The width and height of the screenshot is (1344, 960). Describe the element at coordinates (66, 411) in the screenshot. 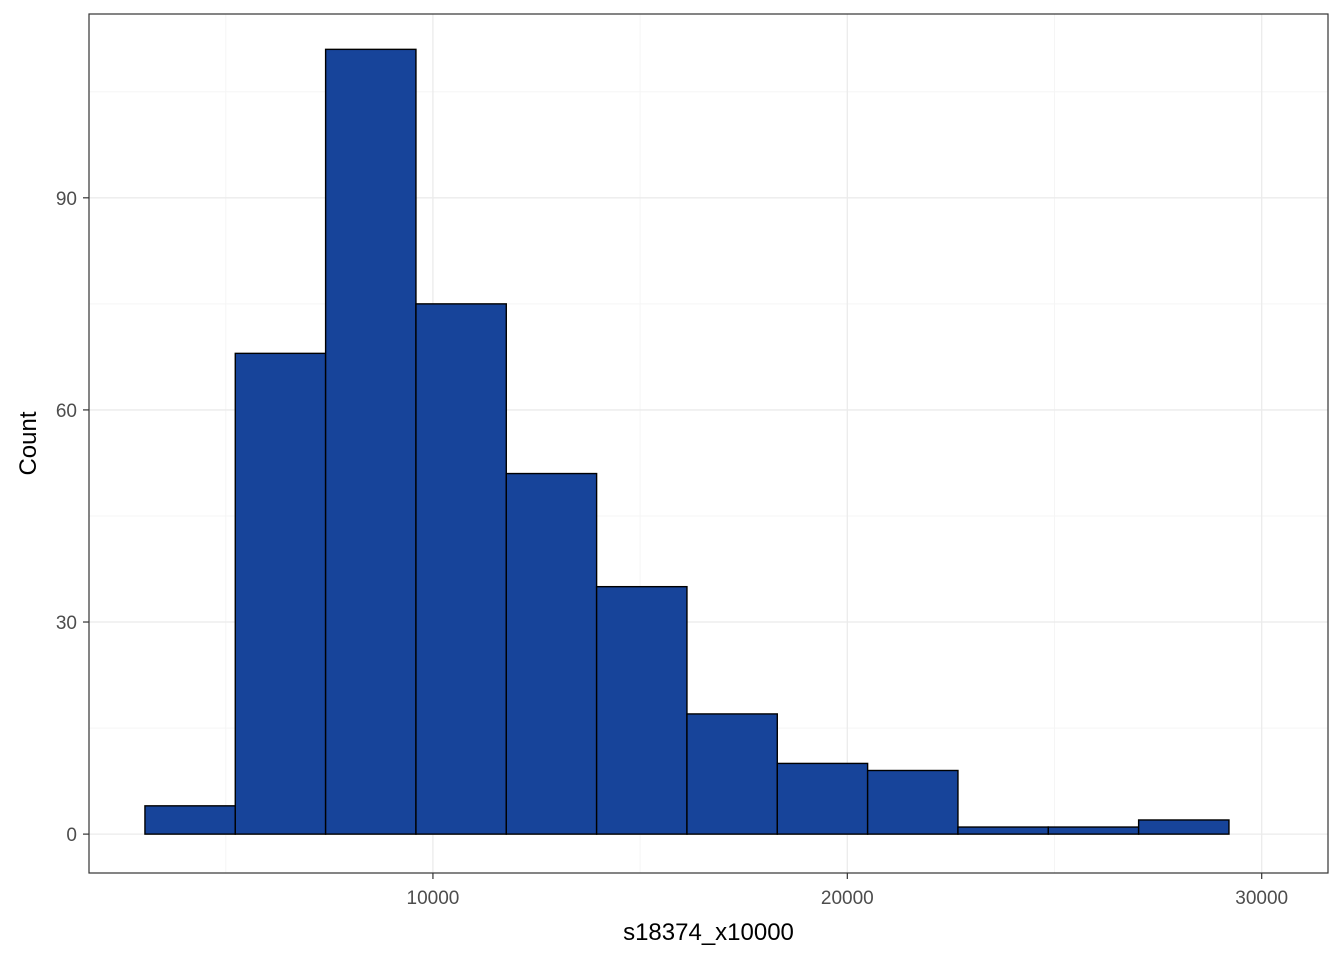

I see `y-tick-label-2: 60` at that location.